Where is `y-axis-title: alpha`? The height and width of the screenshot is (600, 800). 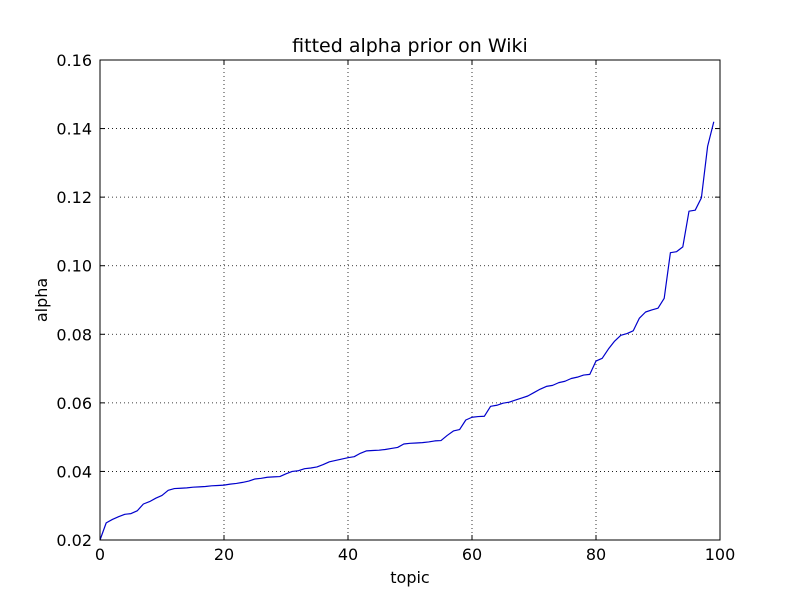 y-axis-title: alpha is located at coordinates (41, 300).